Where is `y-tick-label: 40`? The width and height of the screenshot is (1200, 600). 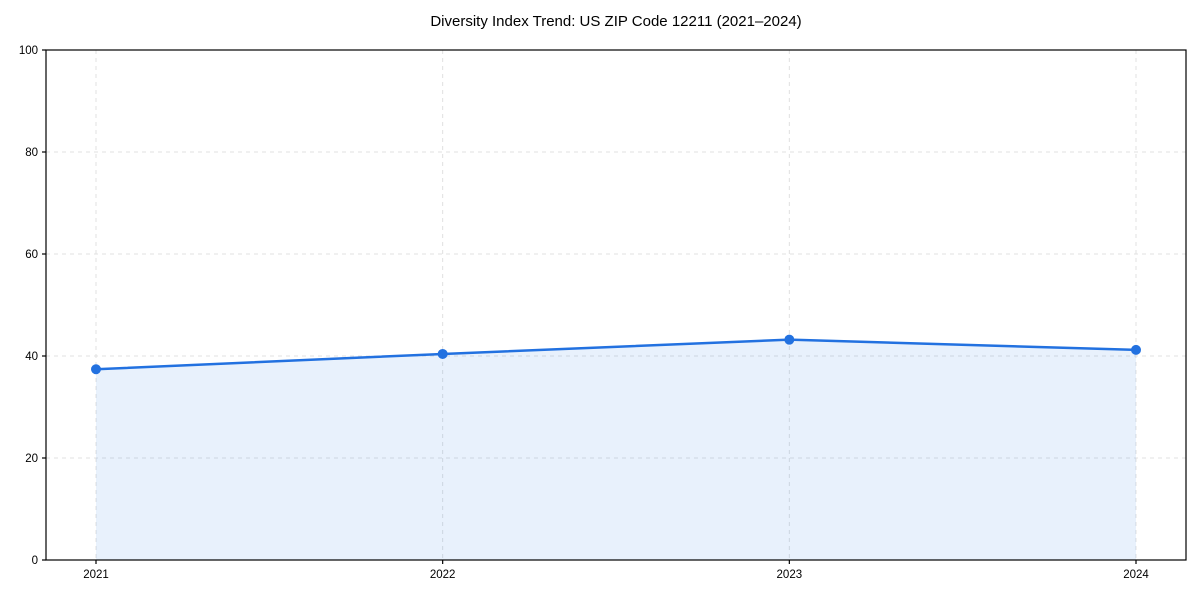 y-tick-label: 40 is located at coordinates (31, 357).